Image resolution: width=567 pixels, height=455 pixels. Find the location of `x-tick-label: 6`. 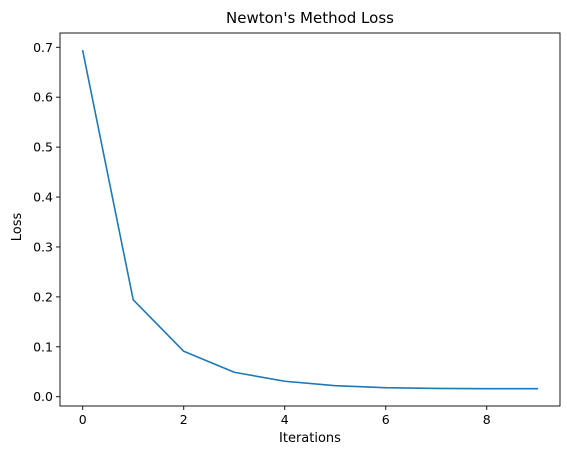

x-tick-label: 6 is located at coordinates (386, 419).